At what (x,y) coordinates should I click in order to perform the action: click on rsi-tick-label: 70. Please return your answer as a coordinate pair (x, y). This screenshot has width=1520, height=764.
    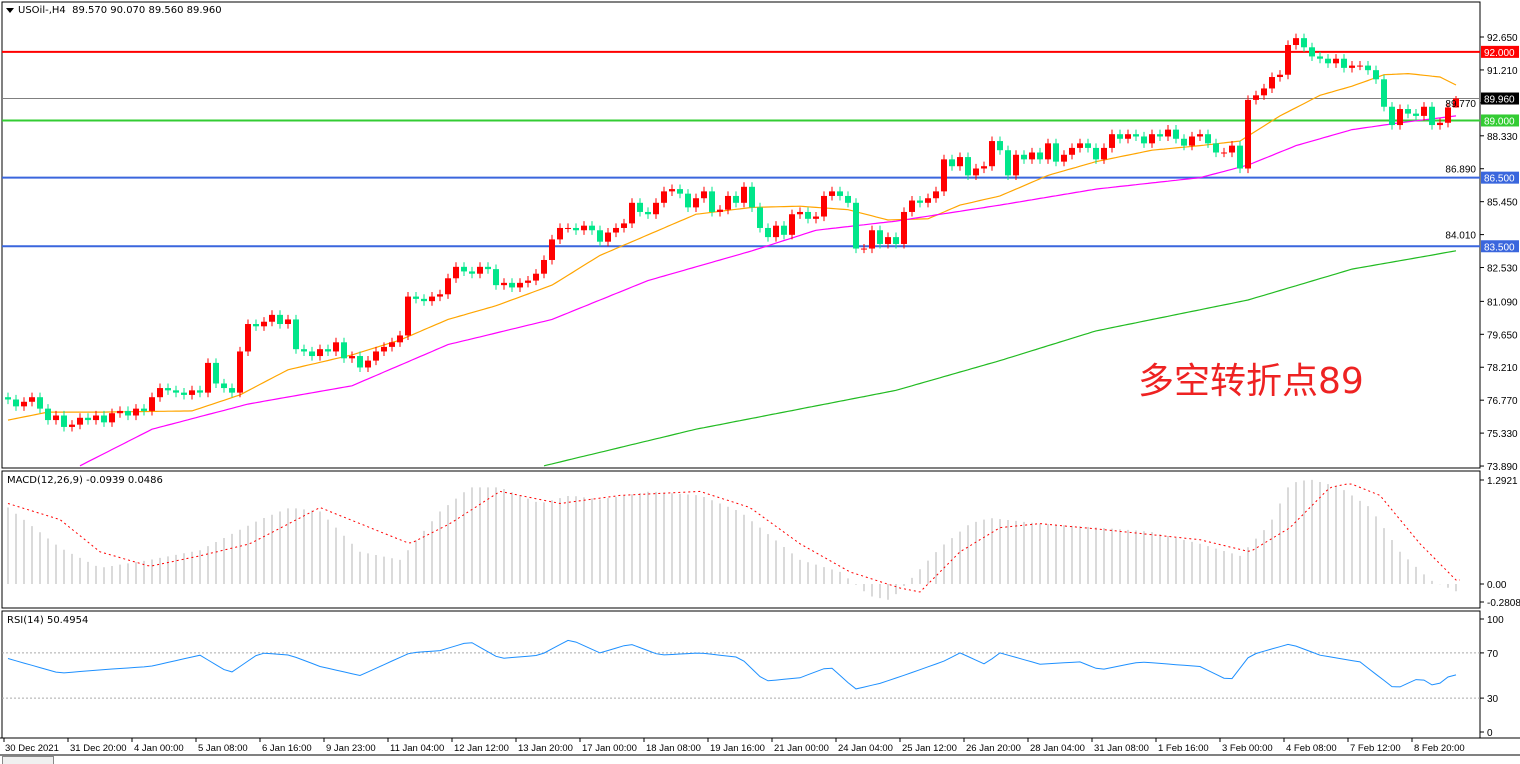
    Looking at the image, I should click on (1493, 654).